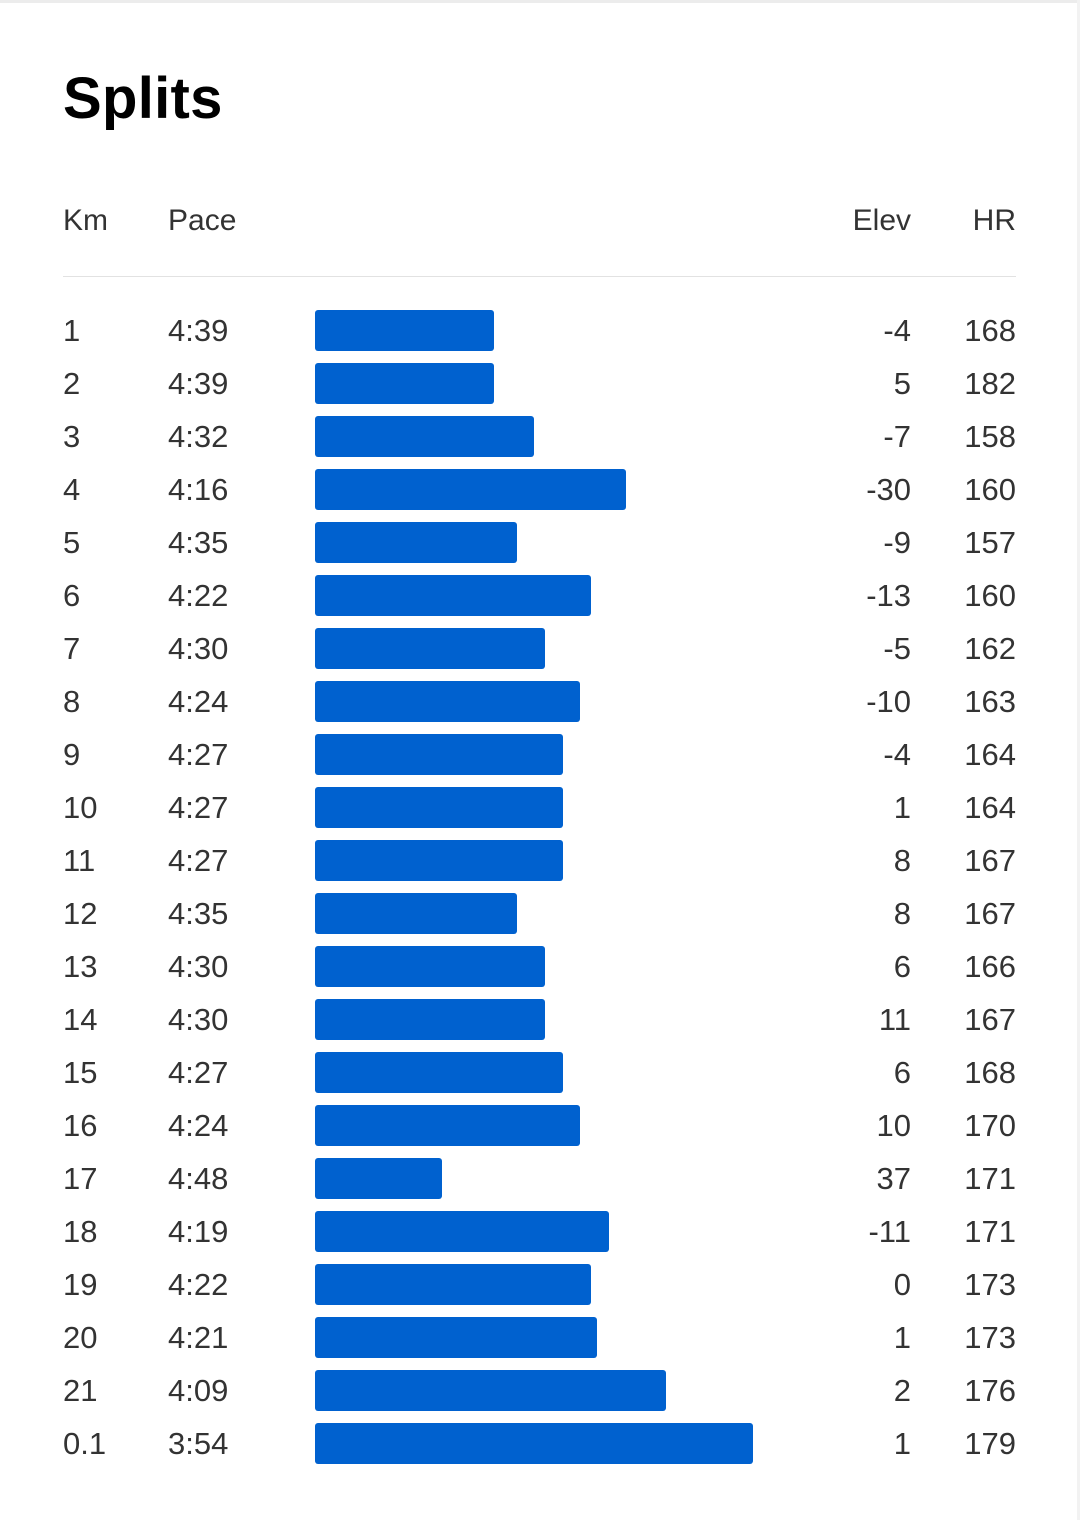  Describe the element at coordinates (888, 701) in the screenshot. I see `split-elev: -10` at that location.